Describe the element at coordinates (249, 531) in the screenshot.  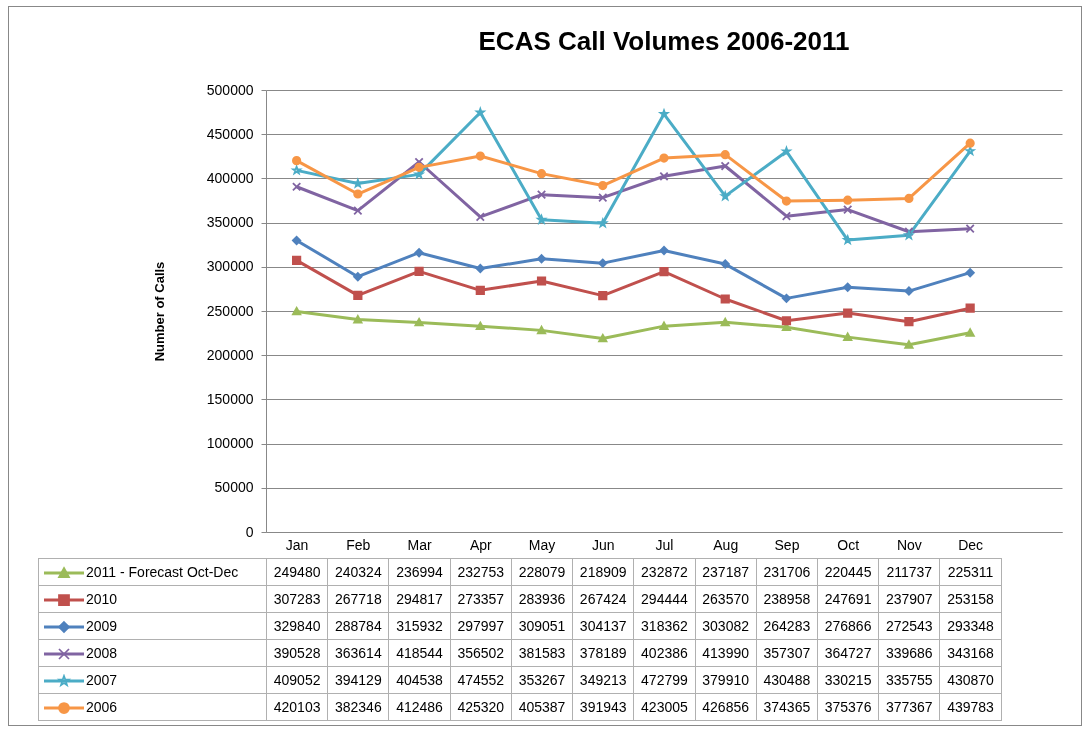
I see `y-tick-label: 0` at that location.